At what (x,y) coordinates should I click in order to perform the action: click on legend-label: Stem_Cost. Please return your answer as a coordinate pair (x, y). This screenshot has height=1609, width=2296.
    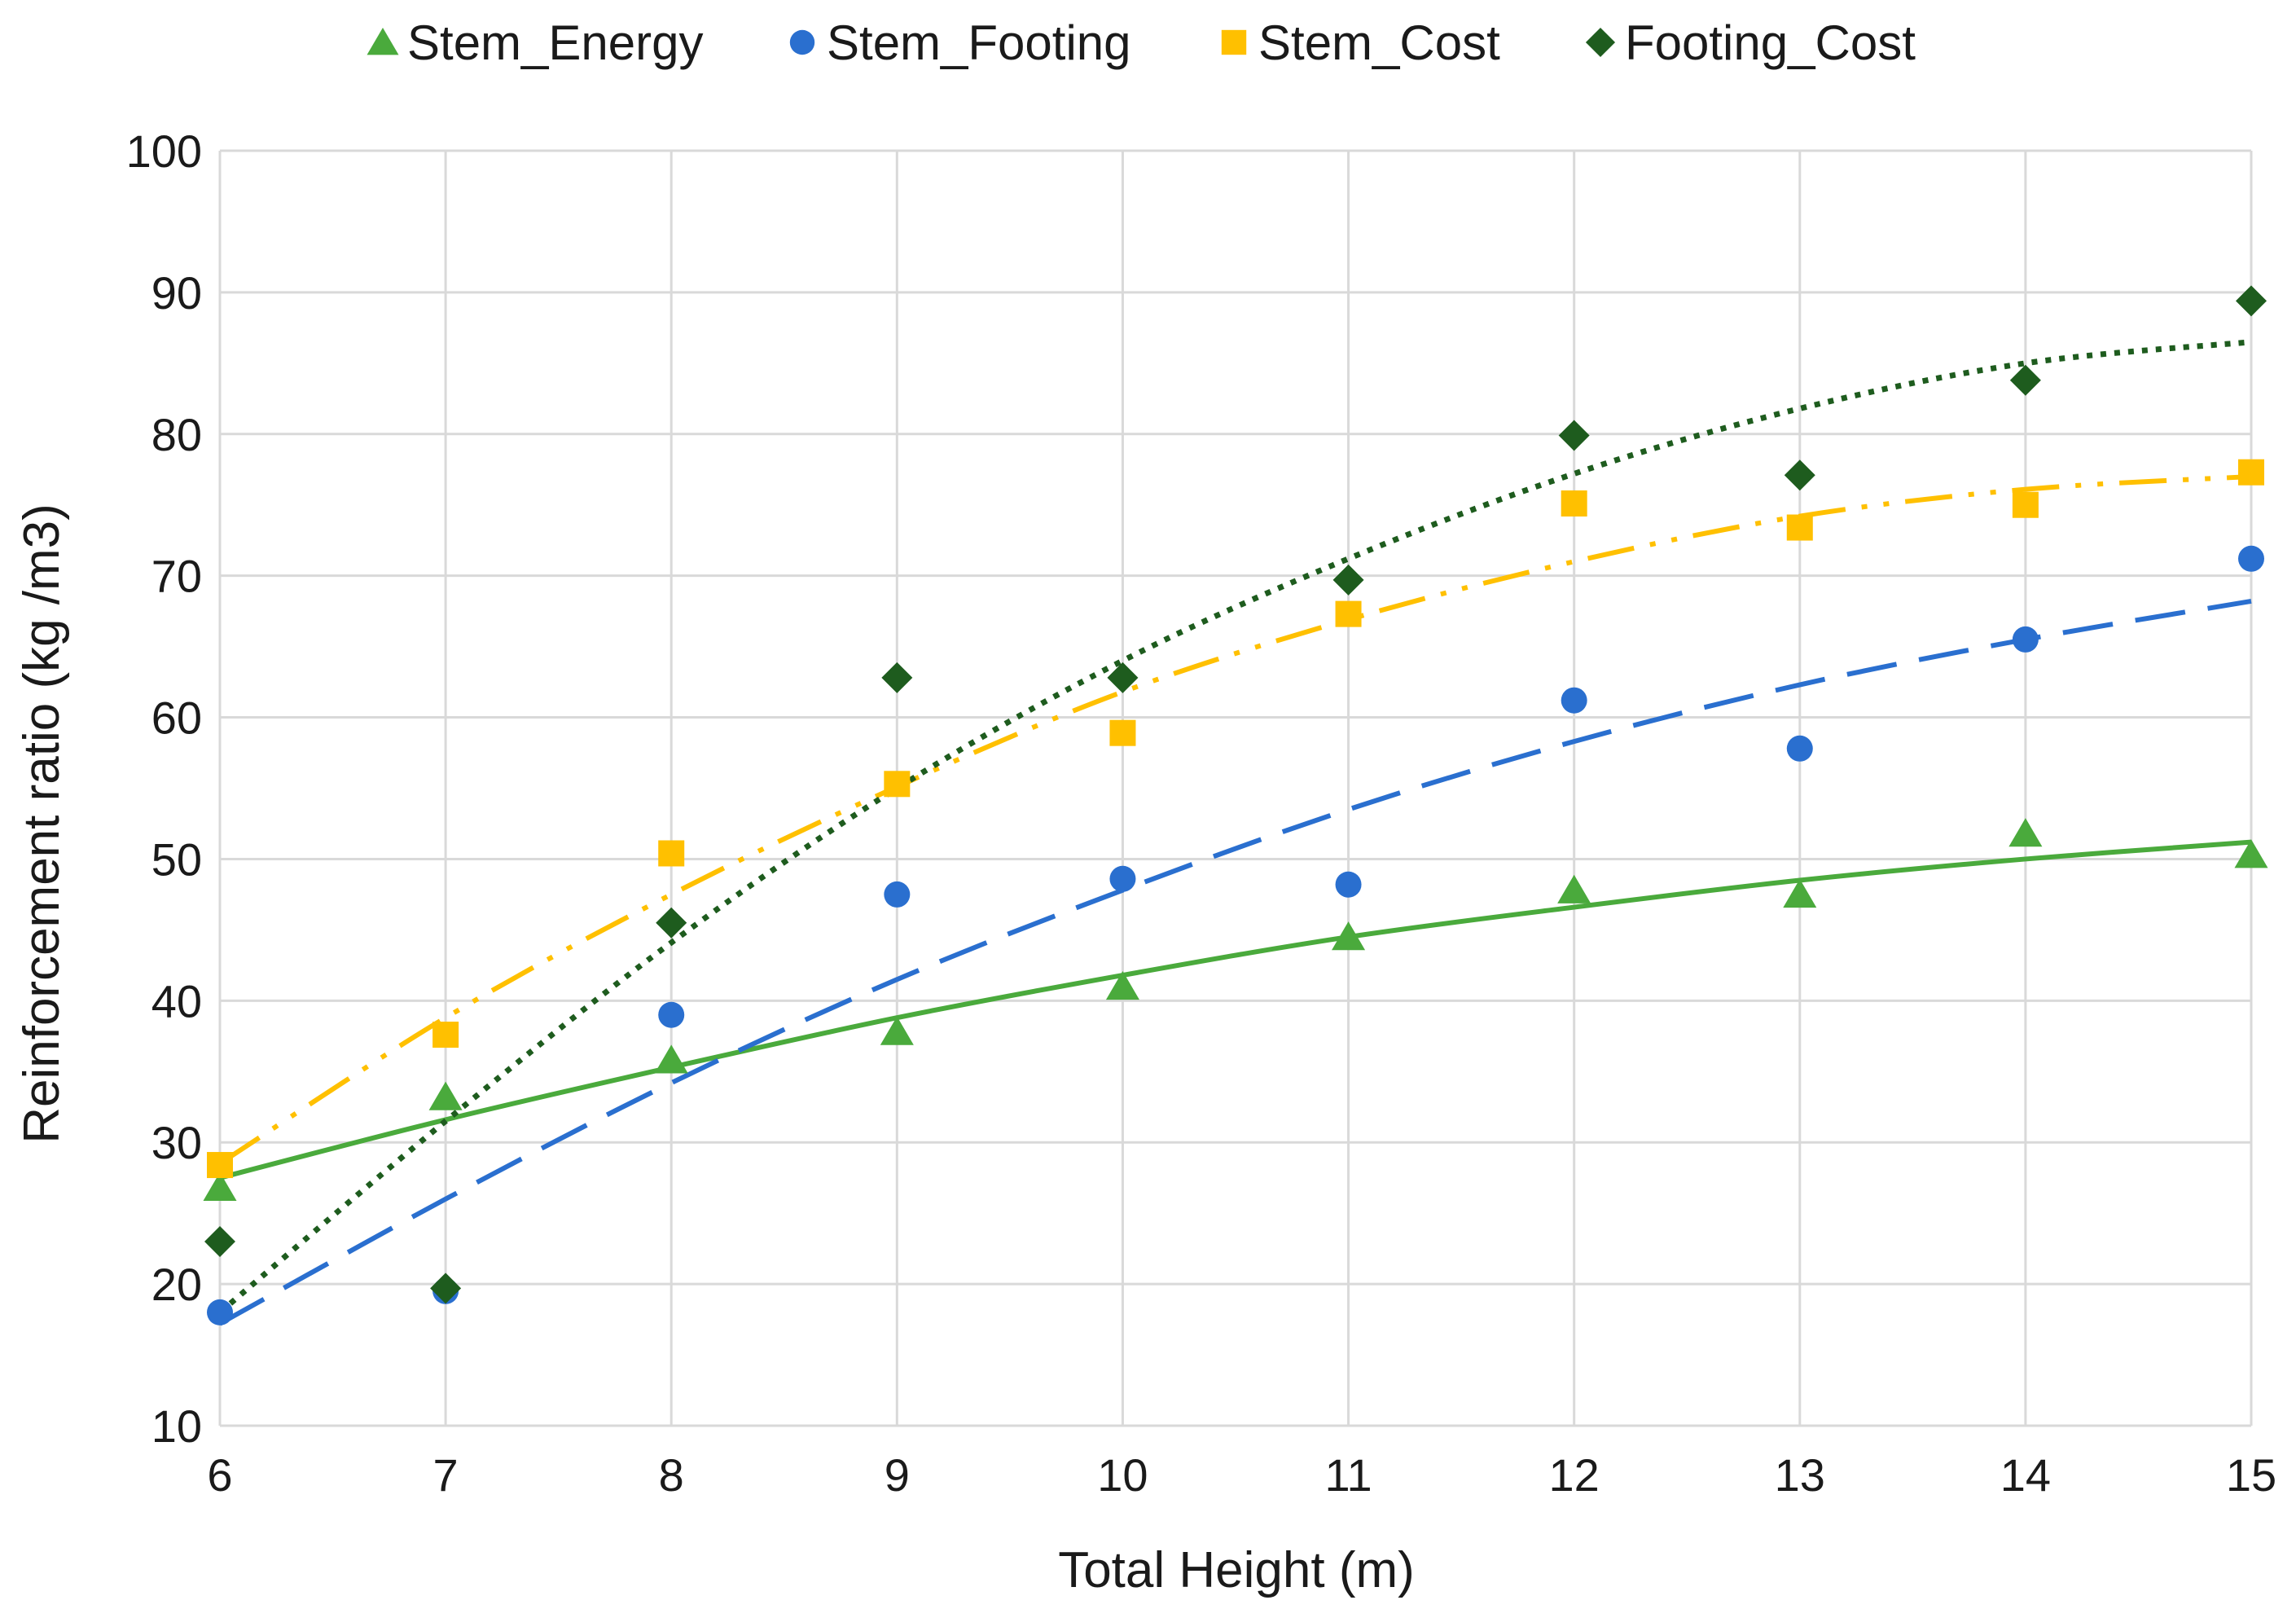
    Looking at the image, I should click on (1379, 42).